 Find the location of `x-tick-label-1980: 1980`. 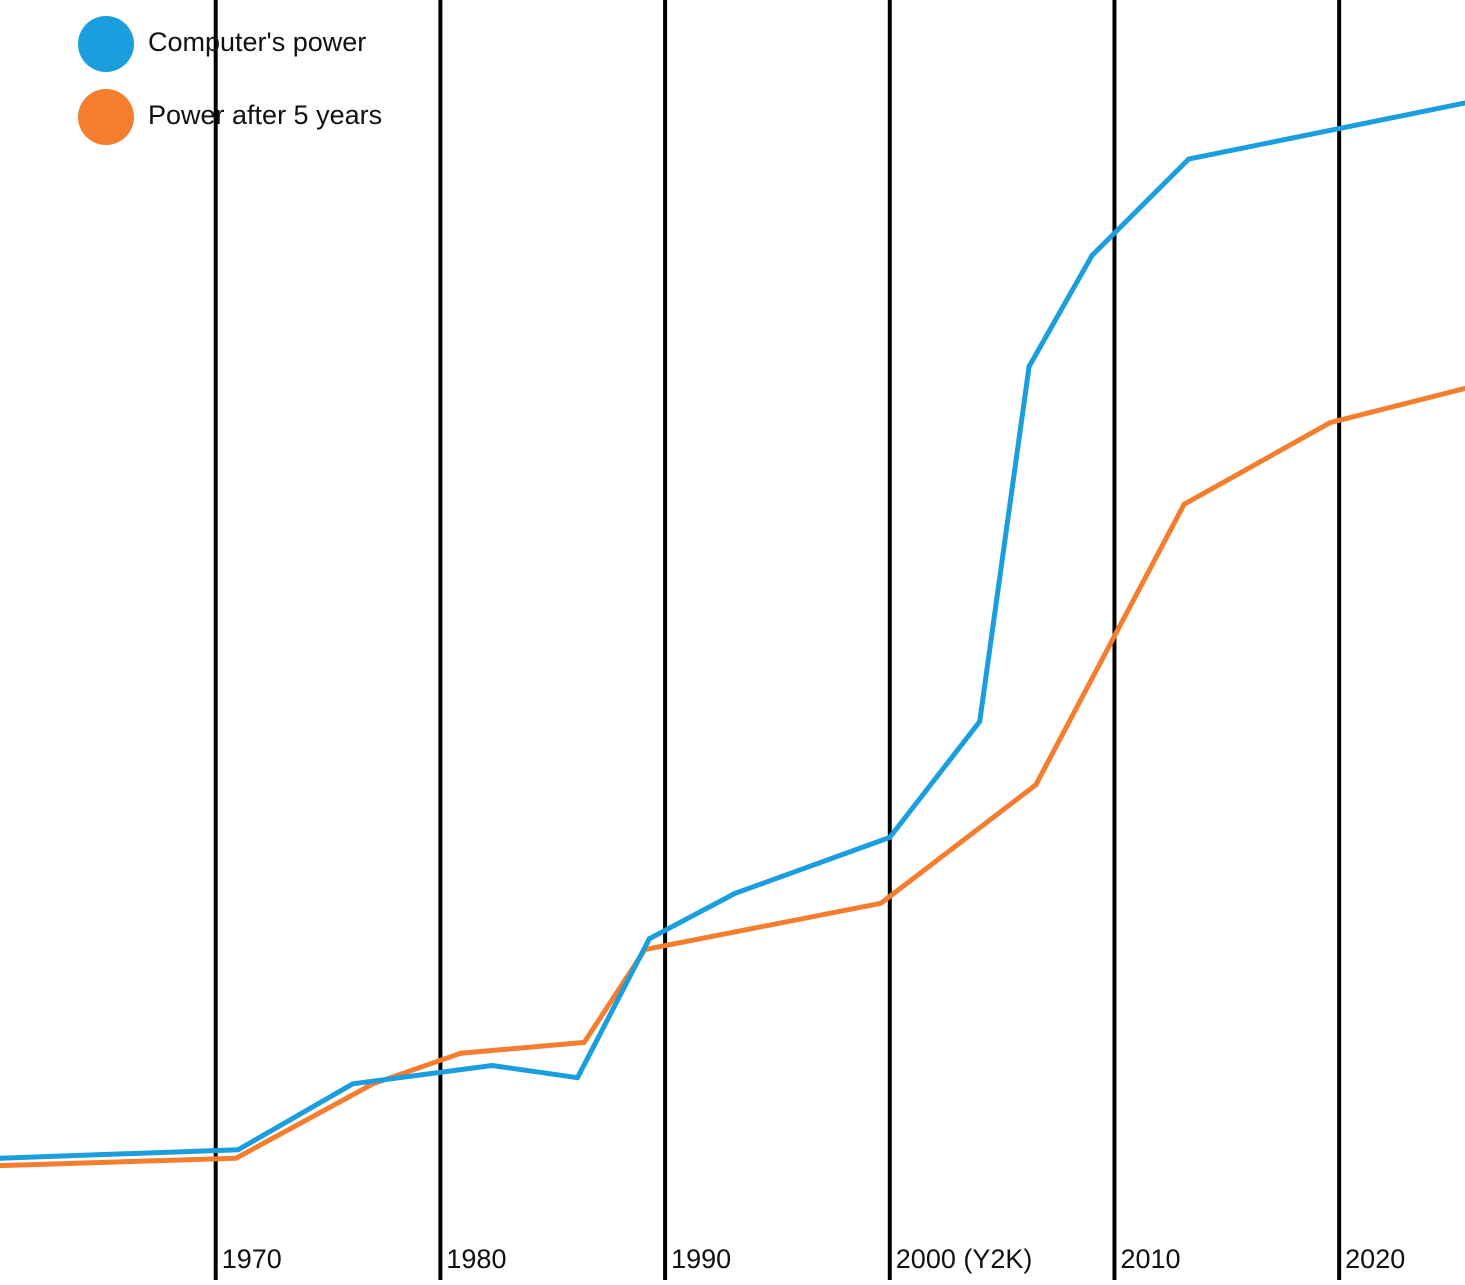

x-tick-label-1980: 1980 is located at coordinates (476, 1259).